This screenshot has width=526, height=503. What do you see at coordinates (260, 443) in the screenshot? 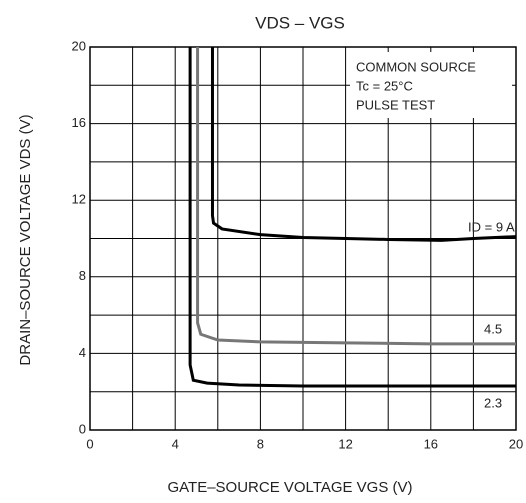
I see `x-tick-label: 8` at bounding box center [260, 443].